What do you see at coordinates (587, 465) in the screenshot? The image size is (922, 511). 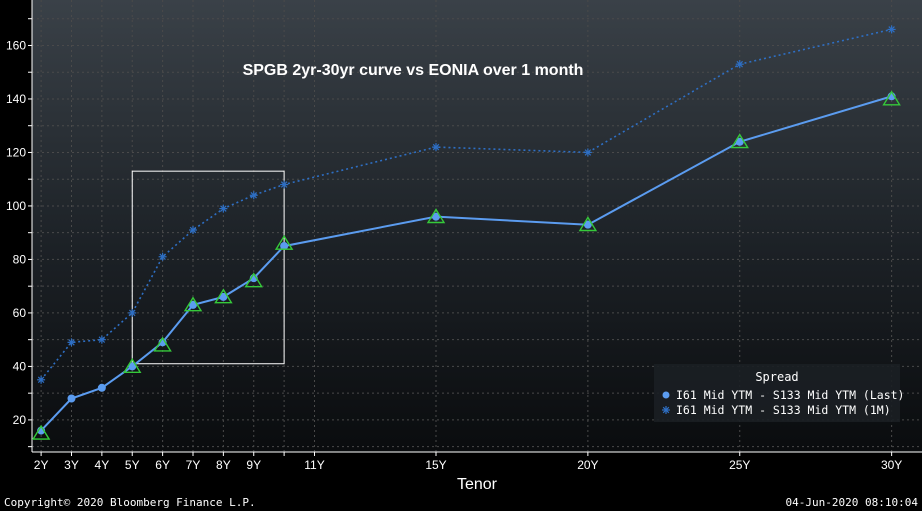 I see `x-tick-label: 20Y` at bounding box center [587, 465].